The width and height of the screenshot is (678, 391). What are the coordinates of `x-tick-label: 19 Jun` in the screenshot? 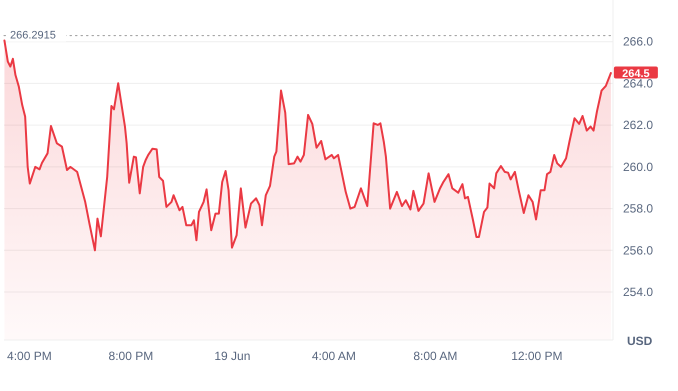 It's located at (232, 356).